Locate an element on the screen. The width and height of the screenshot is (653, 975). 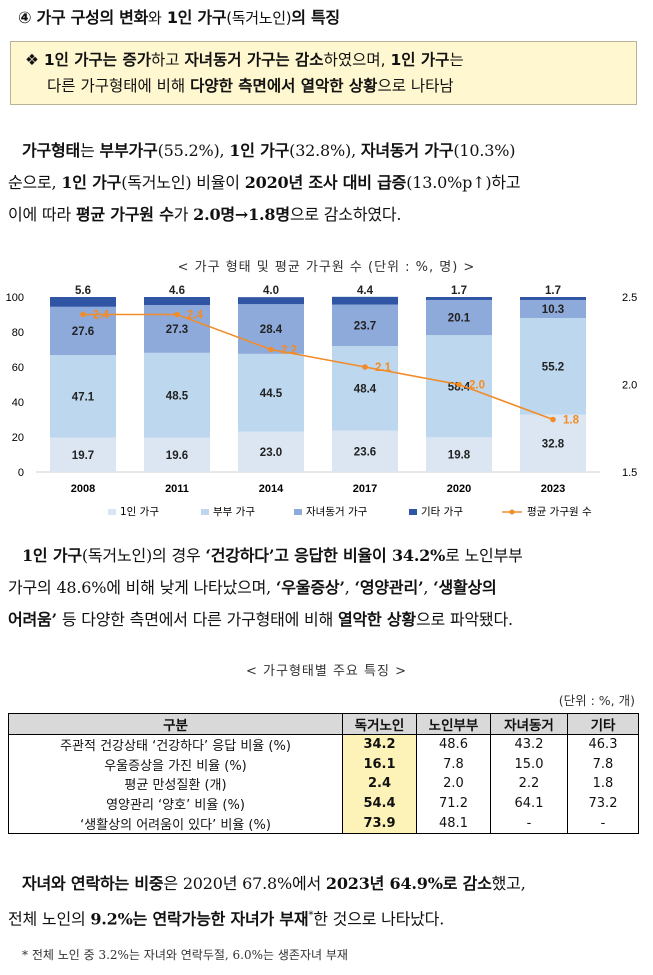
table-row: 영양관리 ‘양호’ 비율 (%) 54.4 71.2 64.1 73.2 is located at coordinates (323, 803).